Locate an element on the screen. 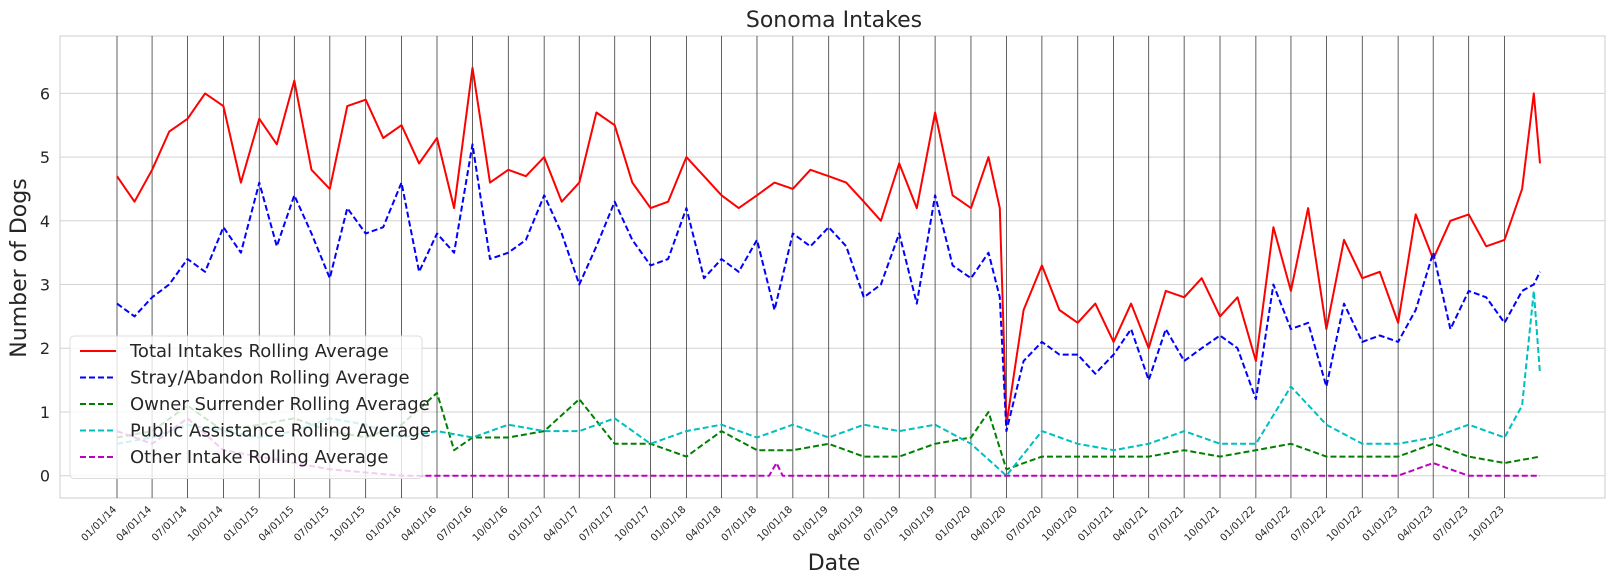 The width and height of the screenshot is (1619, 584). legend-label: Other Intake Rolling Average is located at coordinates (259, 457).